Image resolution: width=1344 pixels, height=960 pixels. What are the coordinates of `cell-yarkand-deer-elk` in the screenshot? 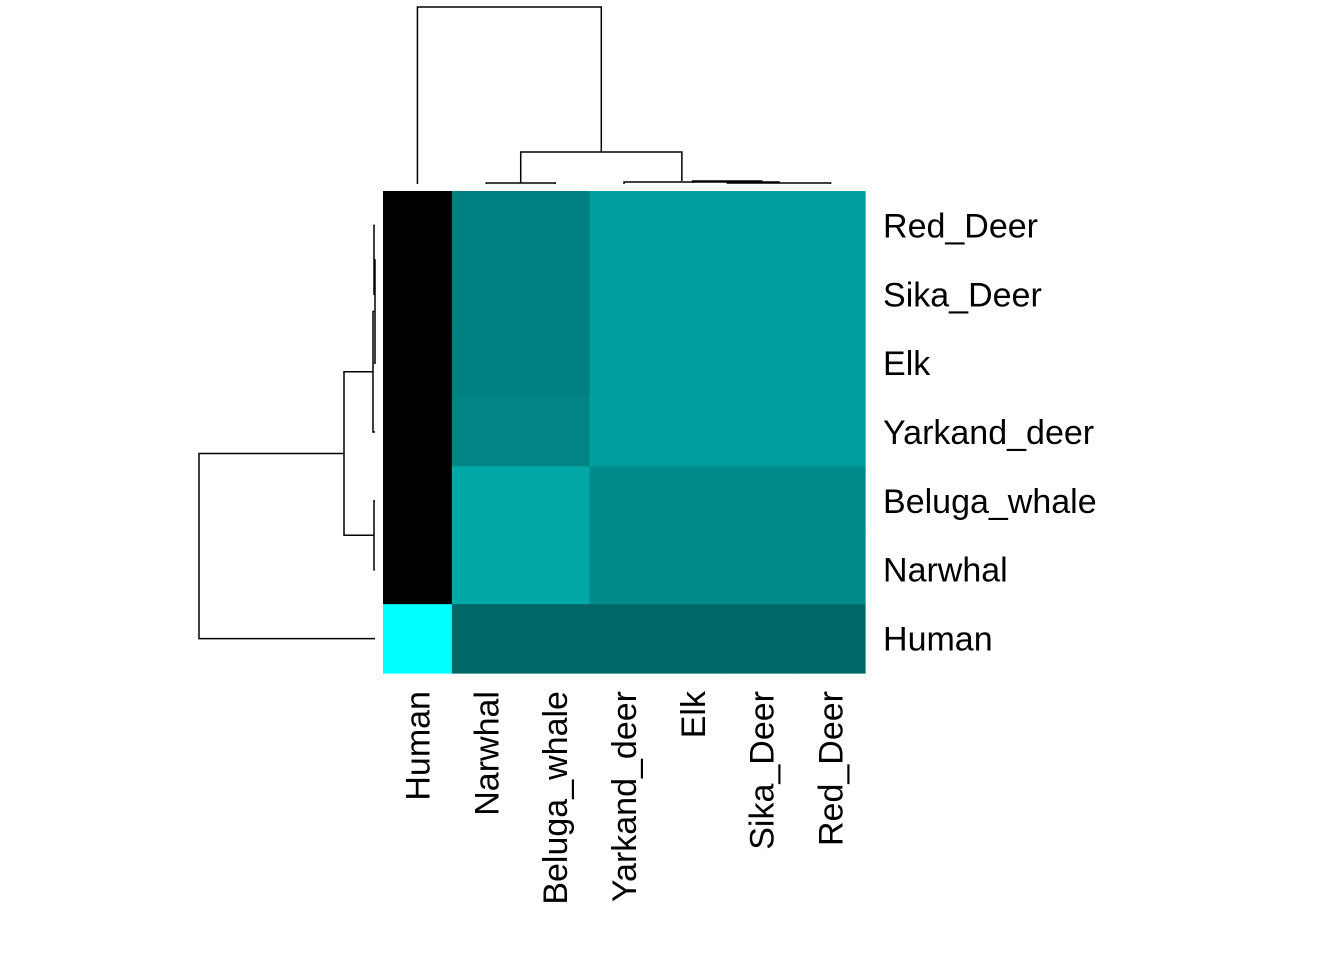 It's located at (693, 432).